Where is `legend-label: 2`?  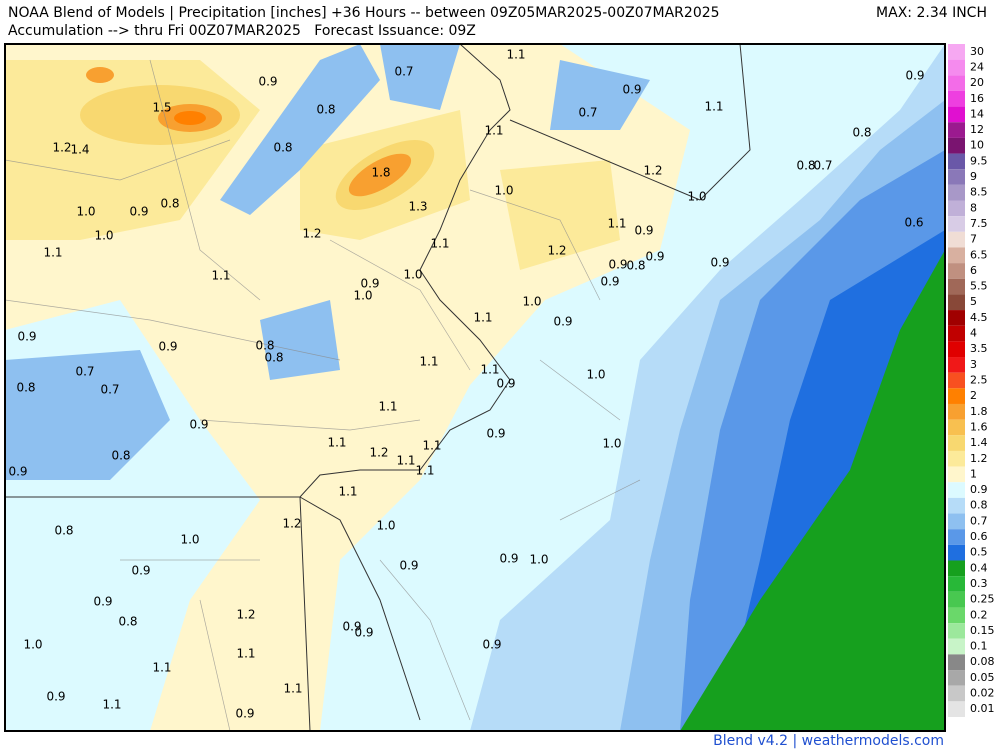
legend-label: 2 is located at coordinates (973, 395).